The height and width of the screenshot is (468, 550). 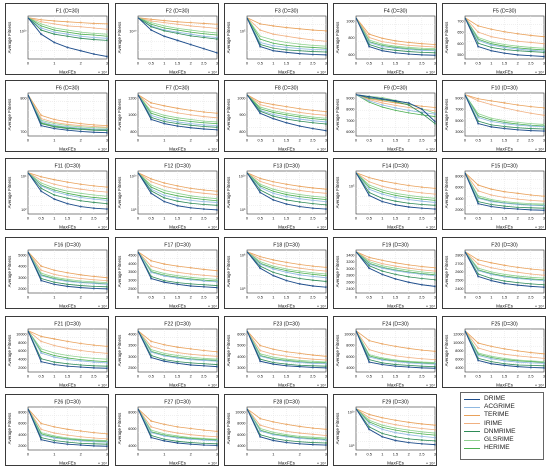 I want to click on legend-entry: ACGRIME, so click(x=502, y=407).